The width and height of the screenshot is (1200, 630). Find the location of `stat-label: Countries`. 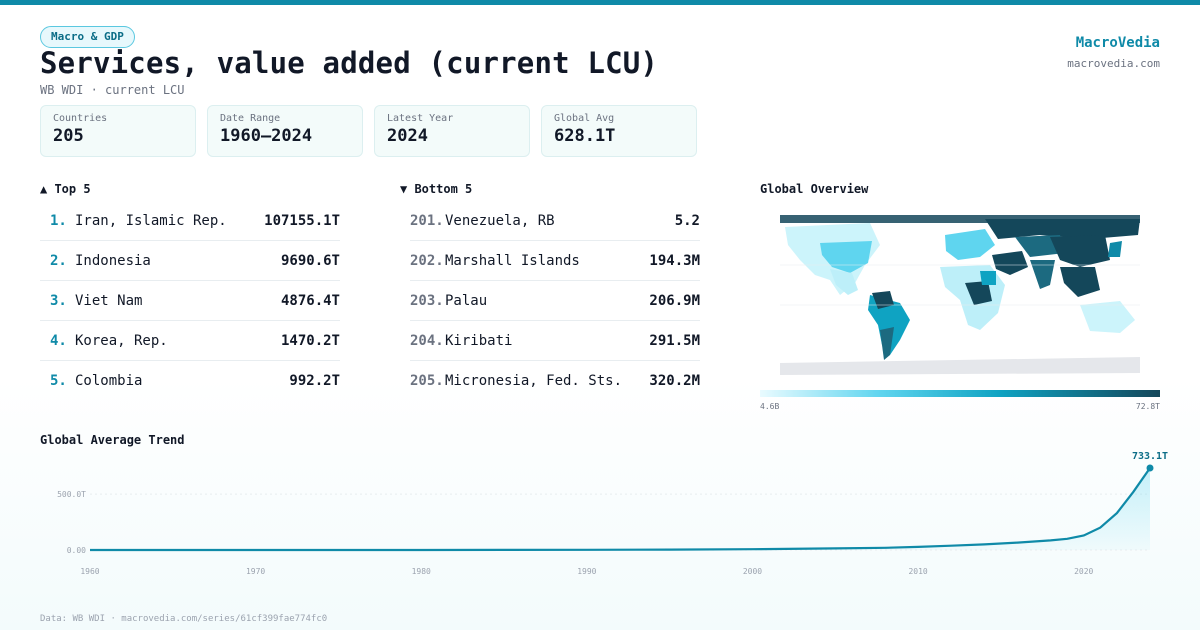

stat-label: Countries is located at coordinates (80, 118).